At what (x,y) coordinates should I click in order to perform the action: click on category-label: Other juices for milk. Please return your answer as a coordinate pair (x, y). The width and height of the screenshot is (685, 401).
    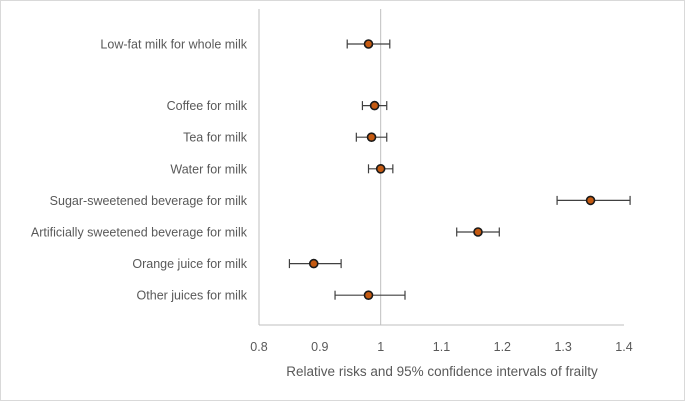
    Looking at the image, I should click on (192, 296).